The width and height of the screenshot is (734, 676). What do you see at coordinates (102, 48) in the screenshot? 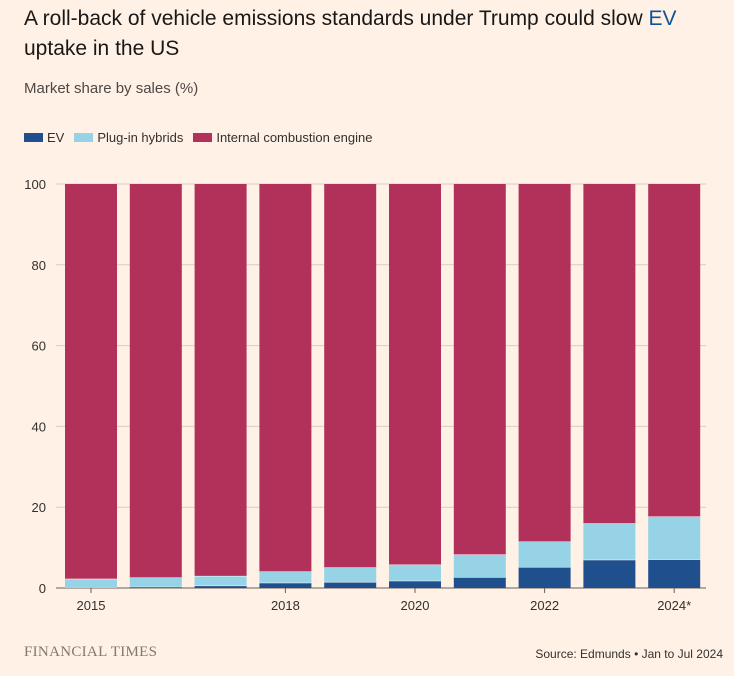
I see `title-text-end: uptake in the US` at bounding box center [102, 48].